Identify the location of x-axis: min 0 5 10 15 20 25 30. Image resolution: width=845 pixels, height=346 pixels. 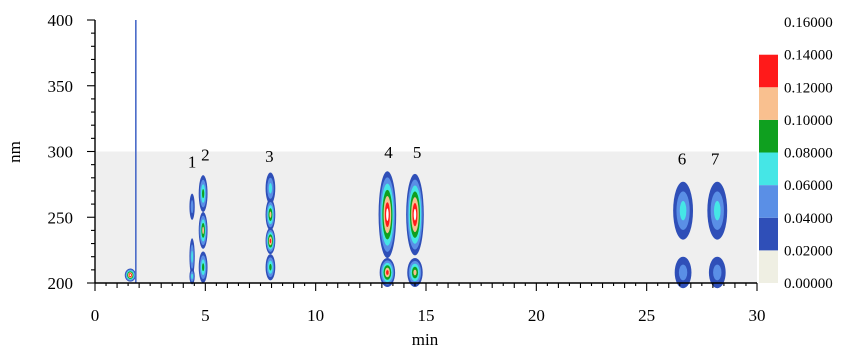
(428, 314).